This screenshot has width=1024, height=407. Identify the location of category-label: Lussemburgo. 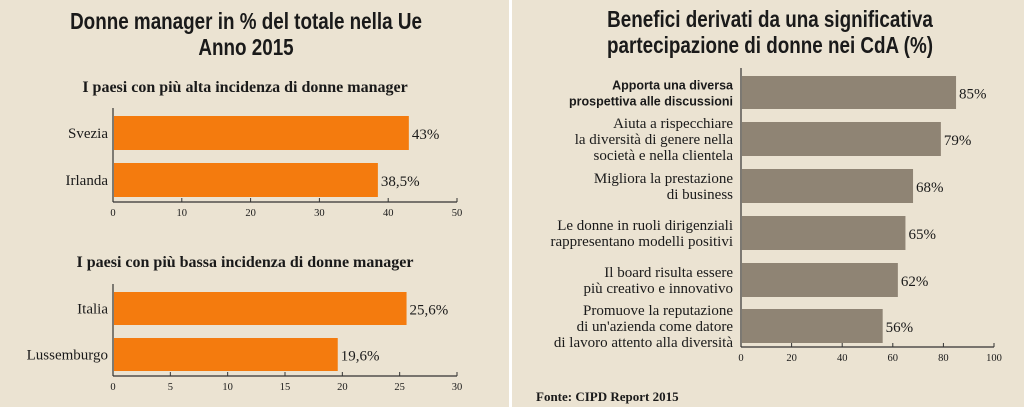
(67, 356).